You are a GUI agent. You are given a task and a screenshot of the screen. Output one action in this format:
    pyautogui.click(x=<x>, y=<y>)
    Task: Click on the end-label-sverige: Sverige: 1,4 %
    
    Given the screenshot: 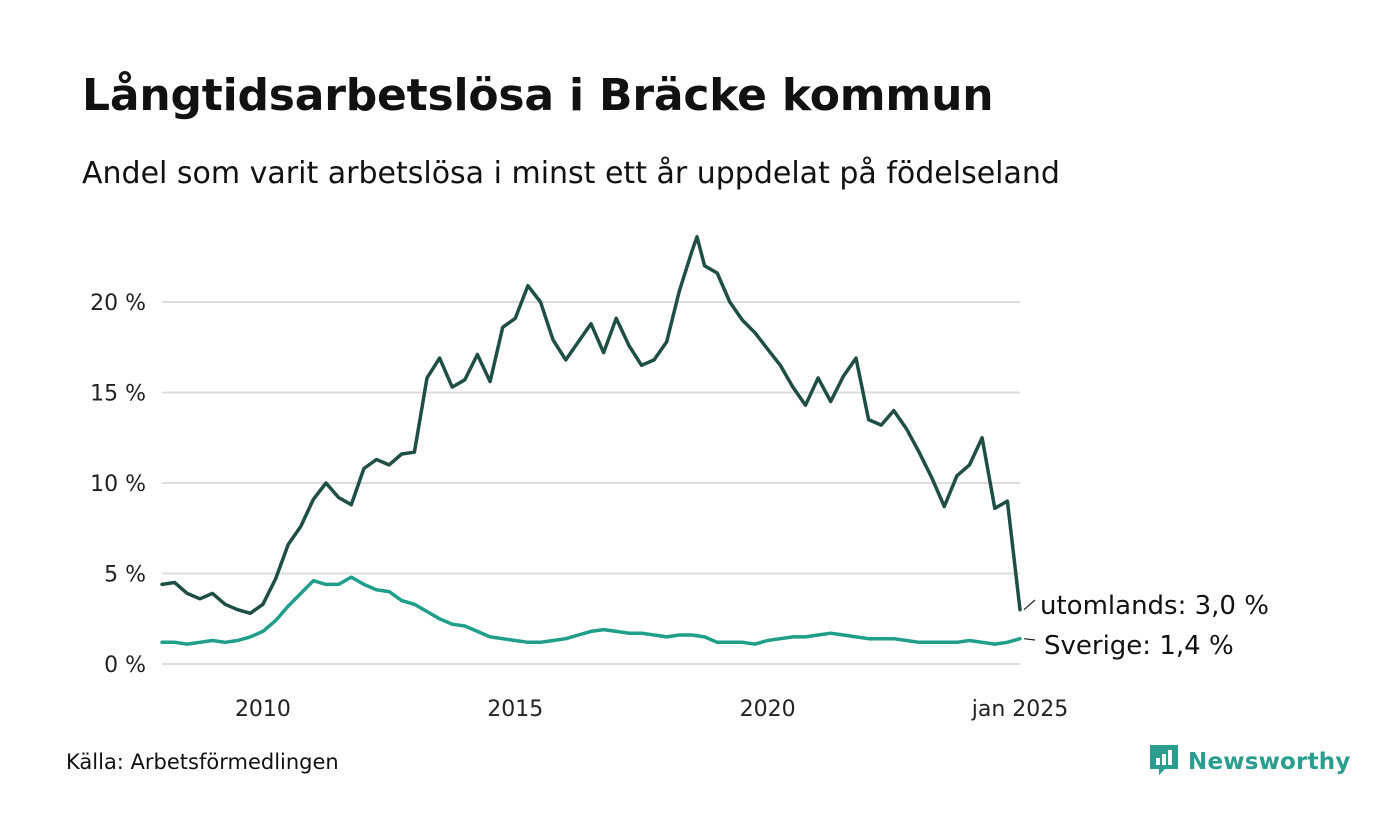 What is the action you would take?
    pyautogui.click(x=1139, y=646)
    